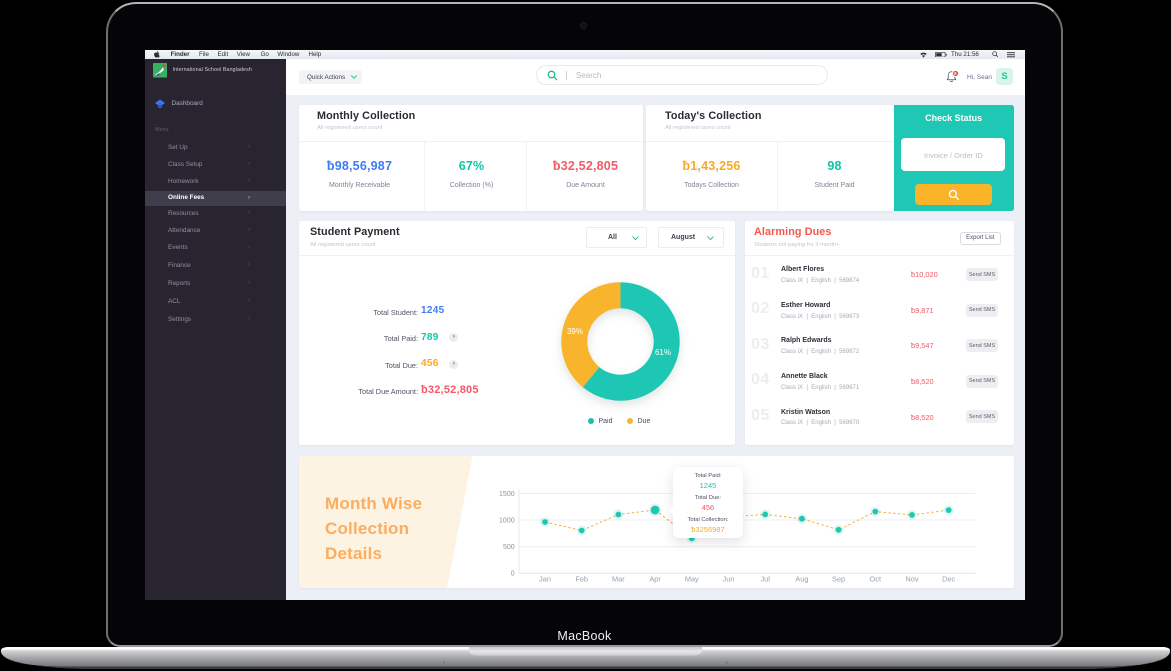  I want to click on svg-text: Jan, so click(545, 578).